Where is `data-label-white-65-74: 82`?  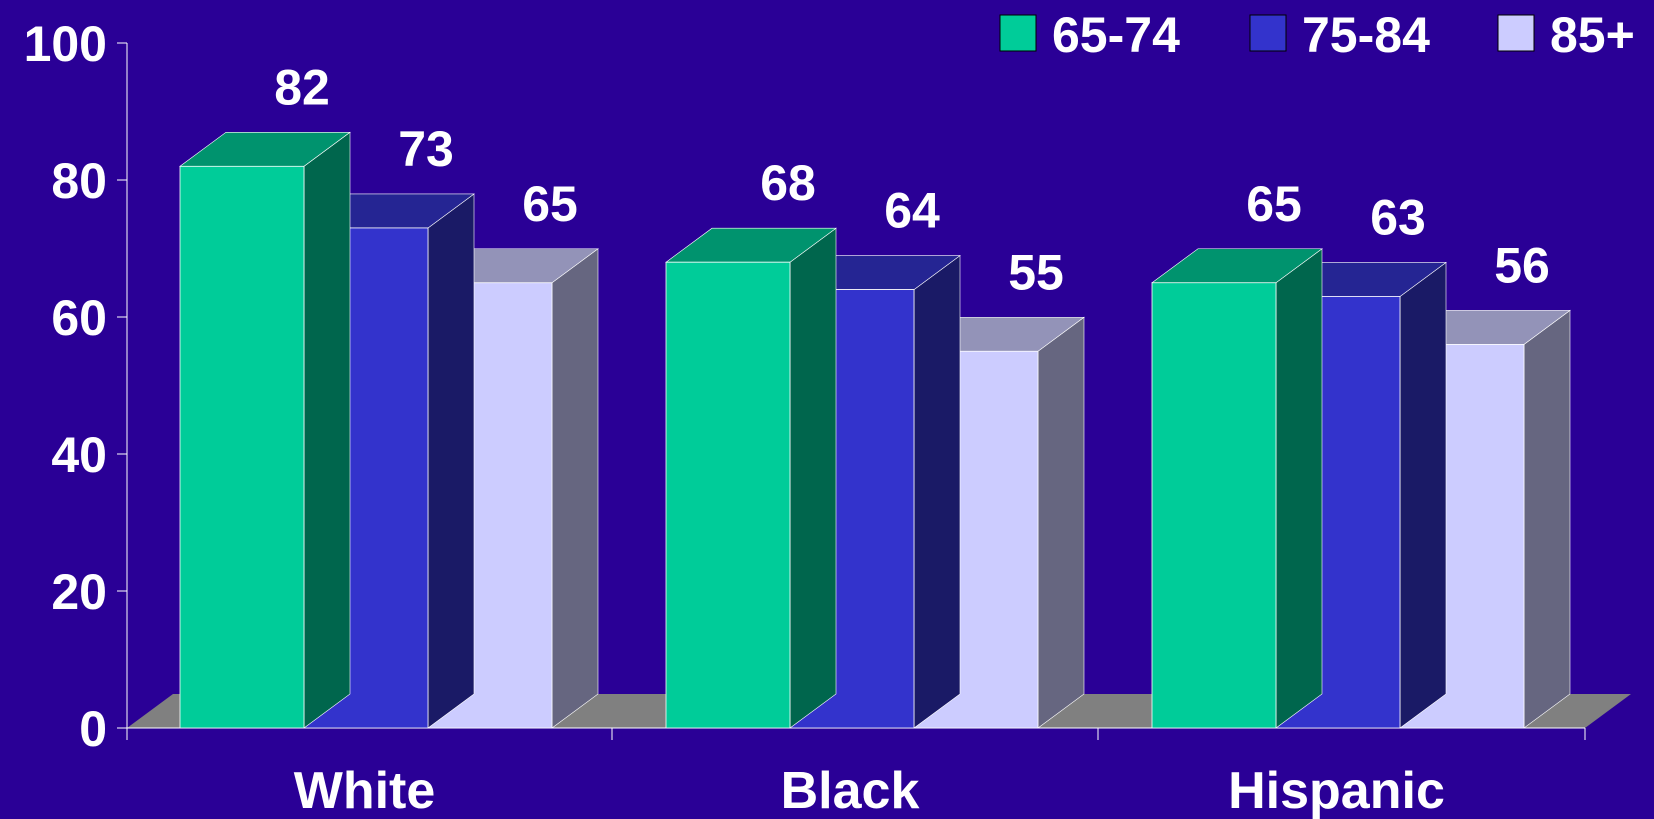 data-label-white-65-74: 82 is located at coordinates (302, 87).